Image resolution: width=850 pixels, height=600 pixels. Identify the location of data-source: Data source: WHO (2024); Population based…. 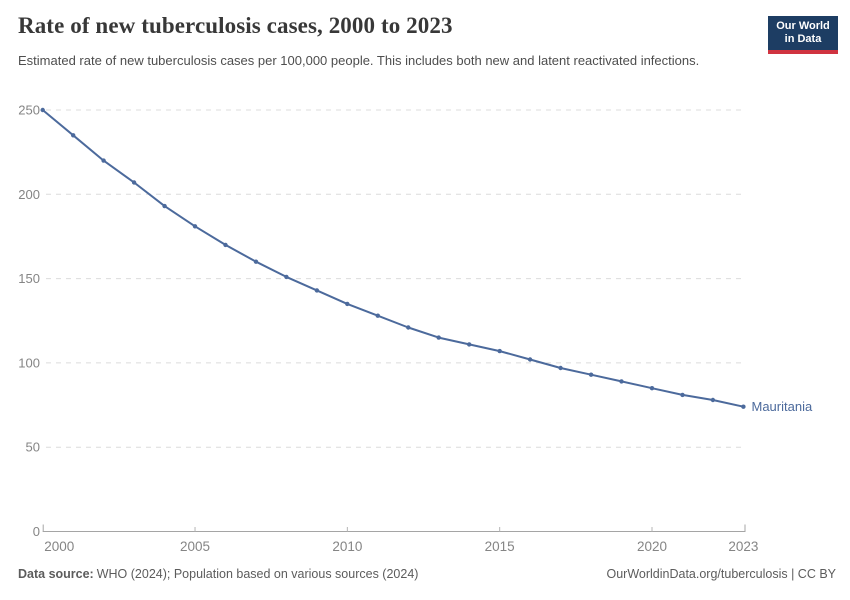
(218, 574).